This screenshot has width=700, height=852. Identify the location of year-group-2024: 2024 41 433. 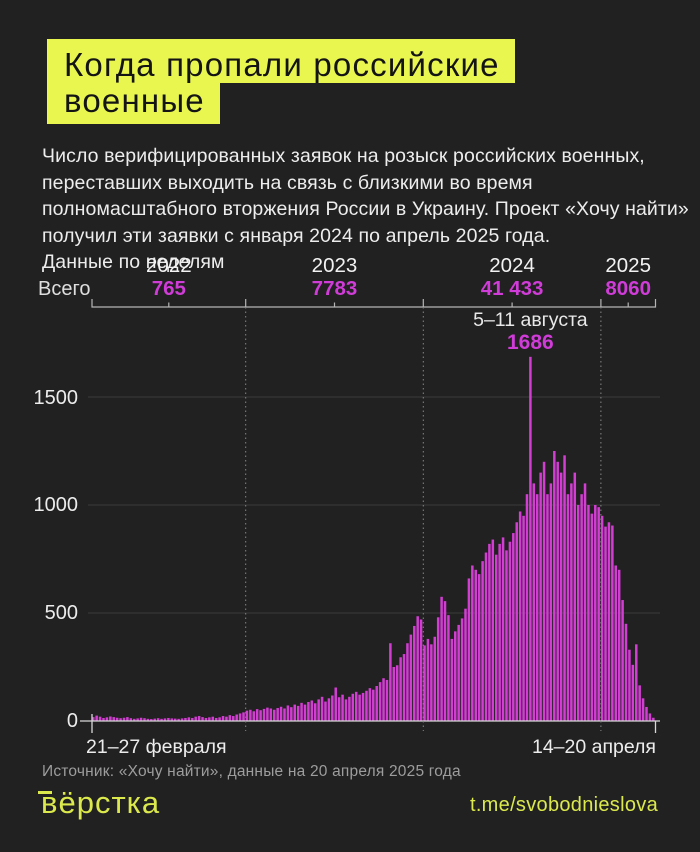
(512, 277).